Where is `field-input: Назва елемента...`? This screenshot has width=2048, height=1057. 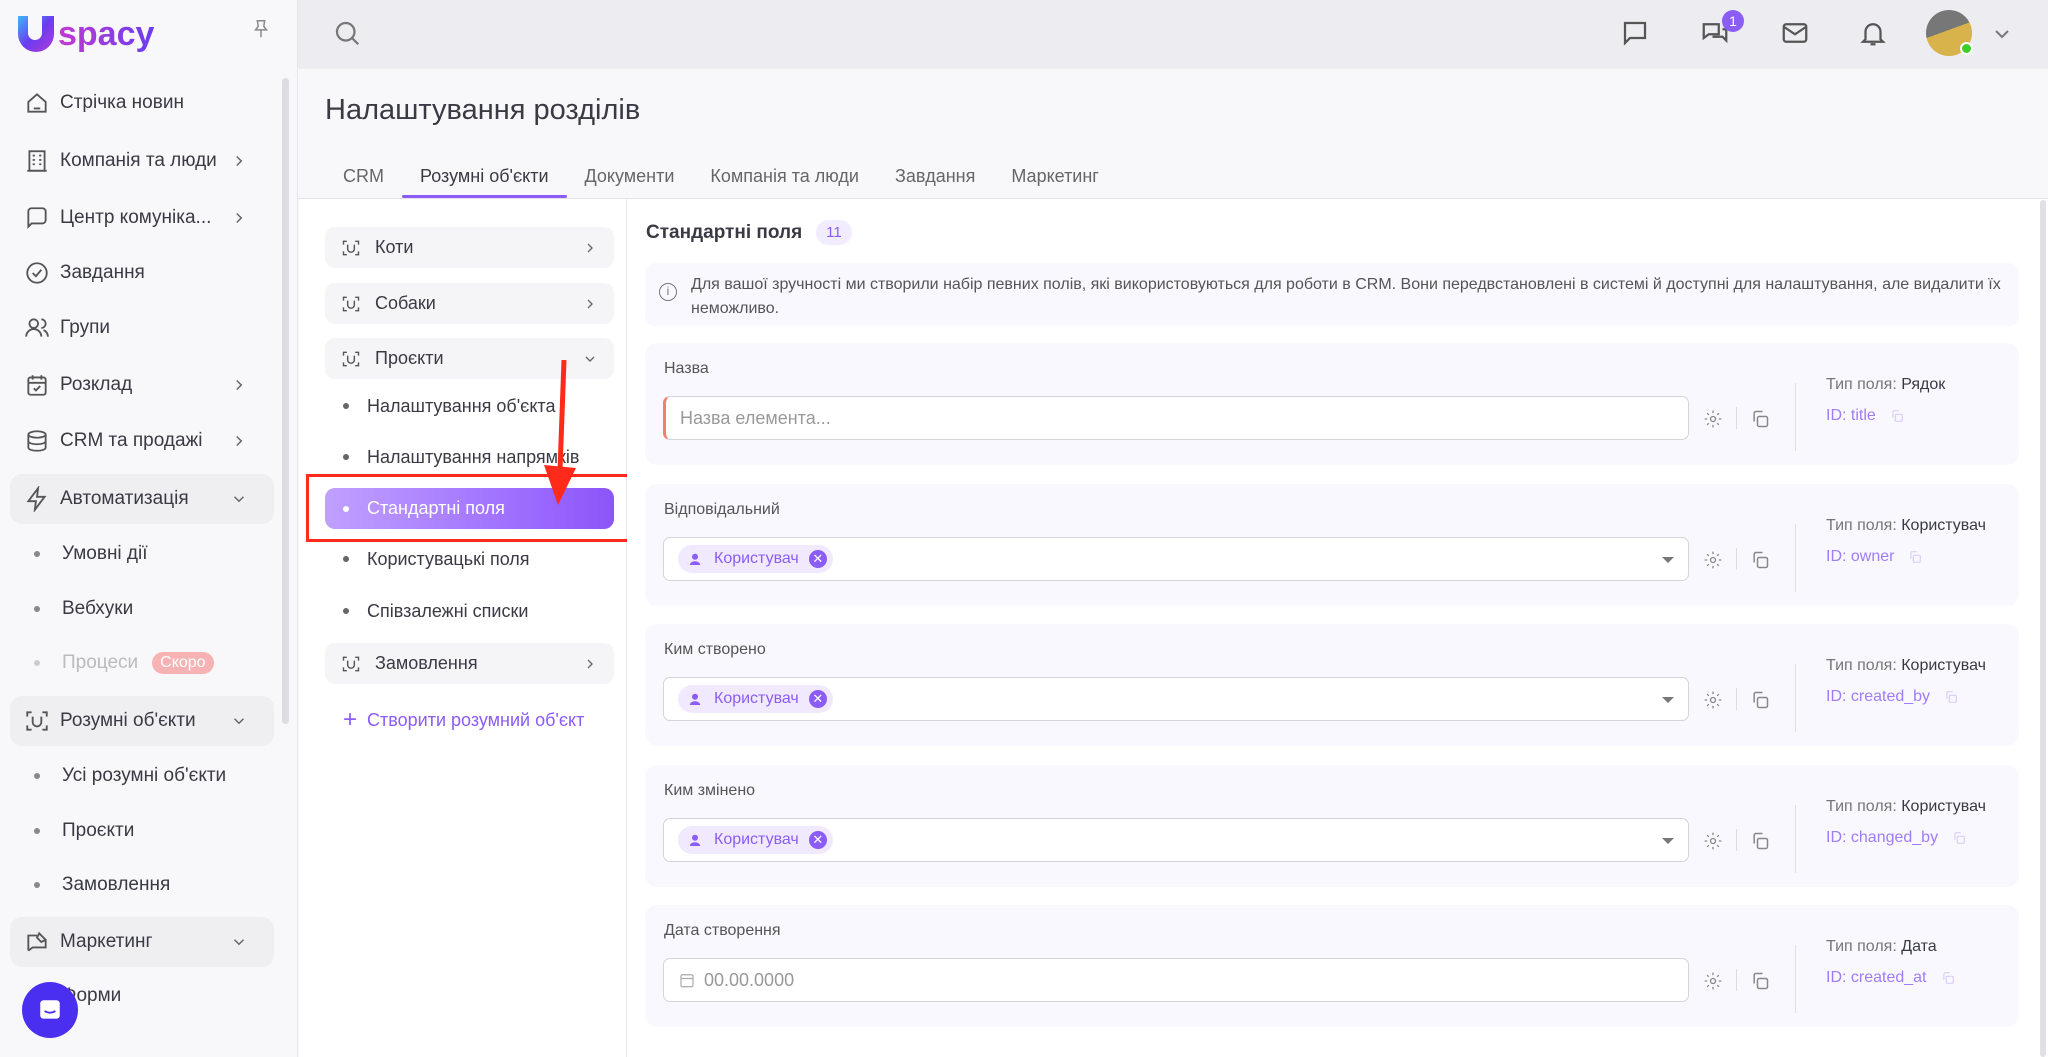 field-input: Назва елемента... is located at coordinates (1176, 418).